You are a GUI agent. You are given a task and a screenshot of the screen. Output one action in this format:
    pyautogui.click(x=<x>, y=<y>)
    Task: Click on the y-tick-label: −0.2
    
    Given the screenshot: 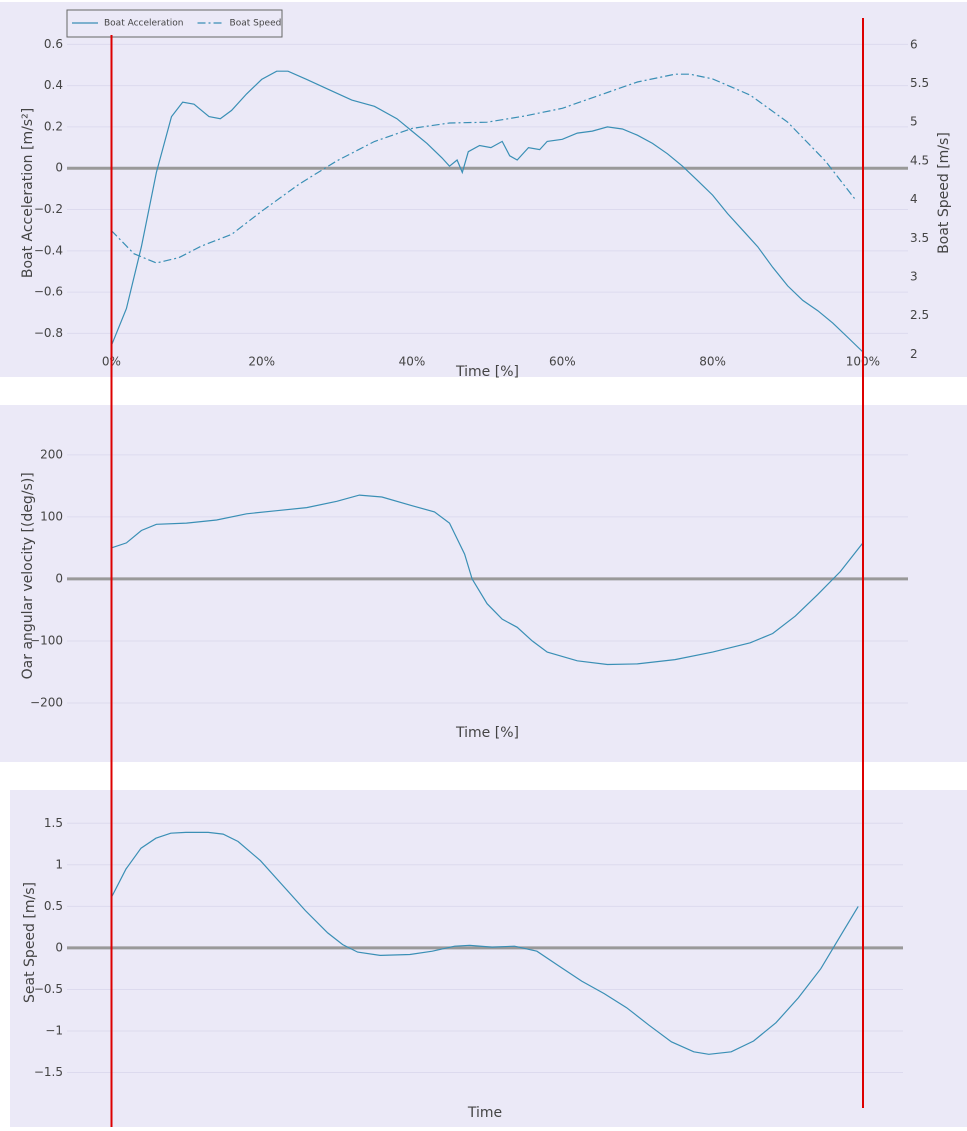 What is the action you would take?
    pyautogui.click(x=48, y=209)
    